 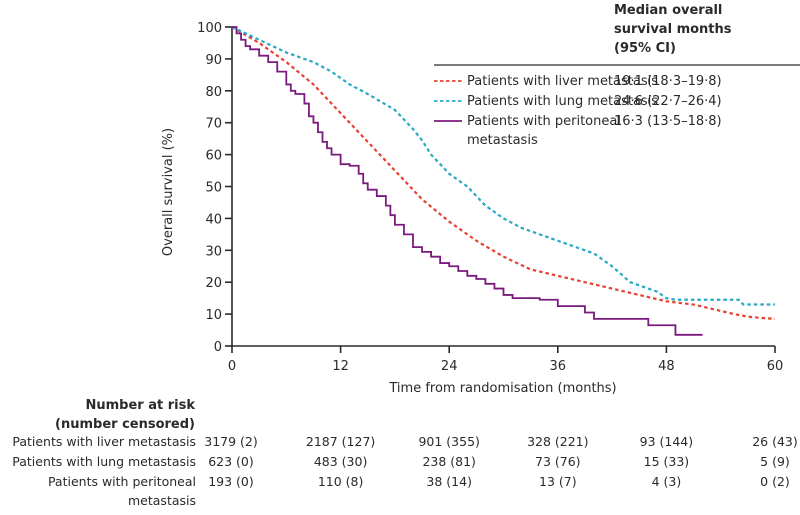 What do you see at coordinates (213, 188) in the screenshot?
I see `y-tick-label: 50` at bounding box center [213, 188].